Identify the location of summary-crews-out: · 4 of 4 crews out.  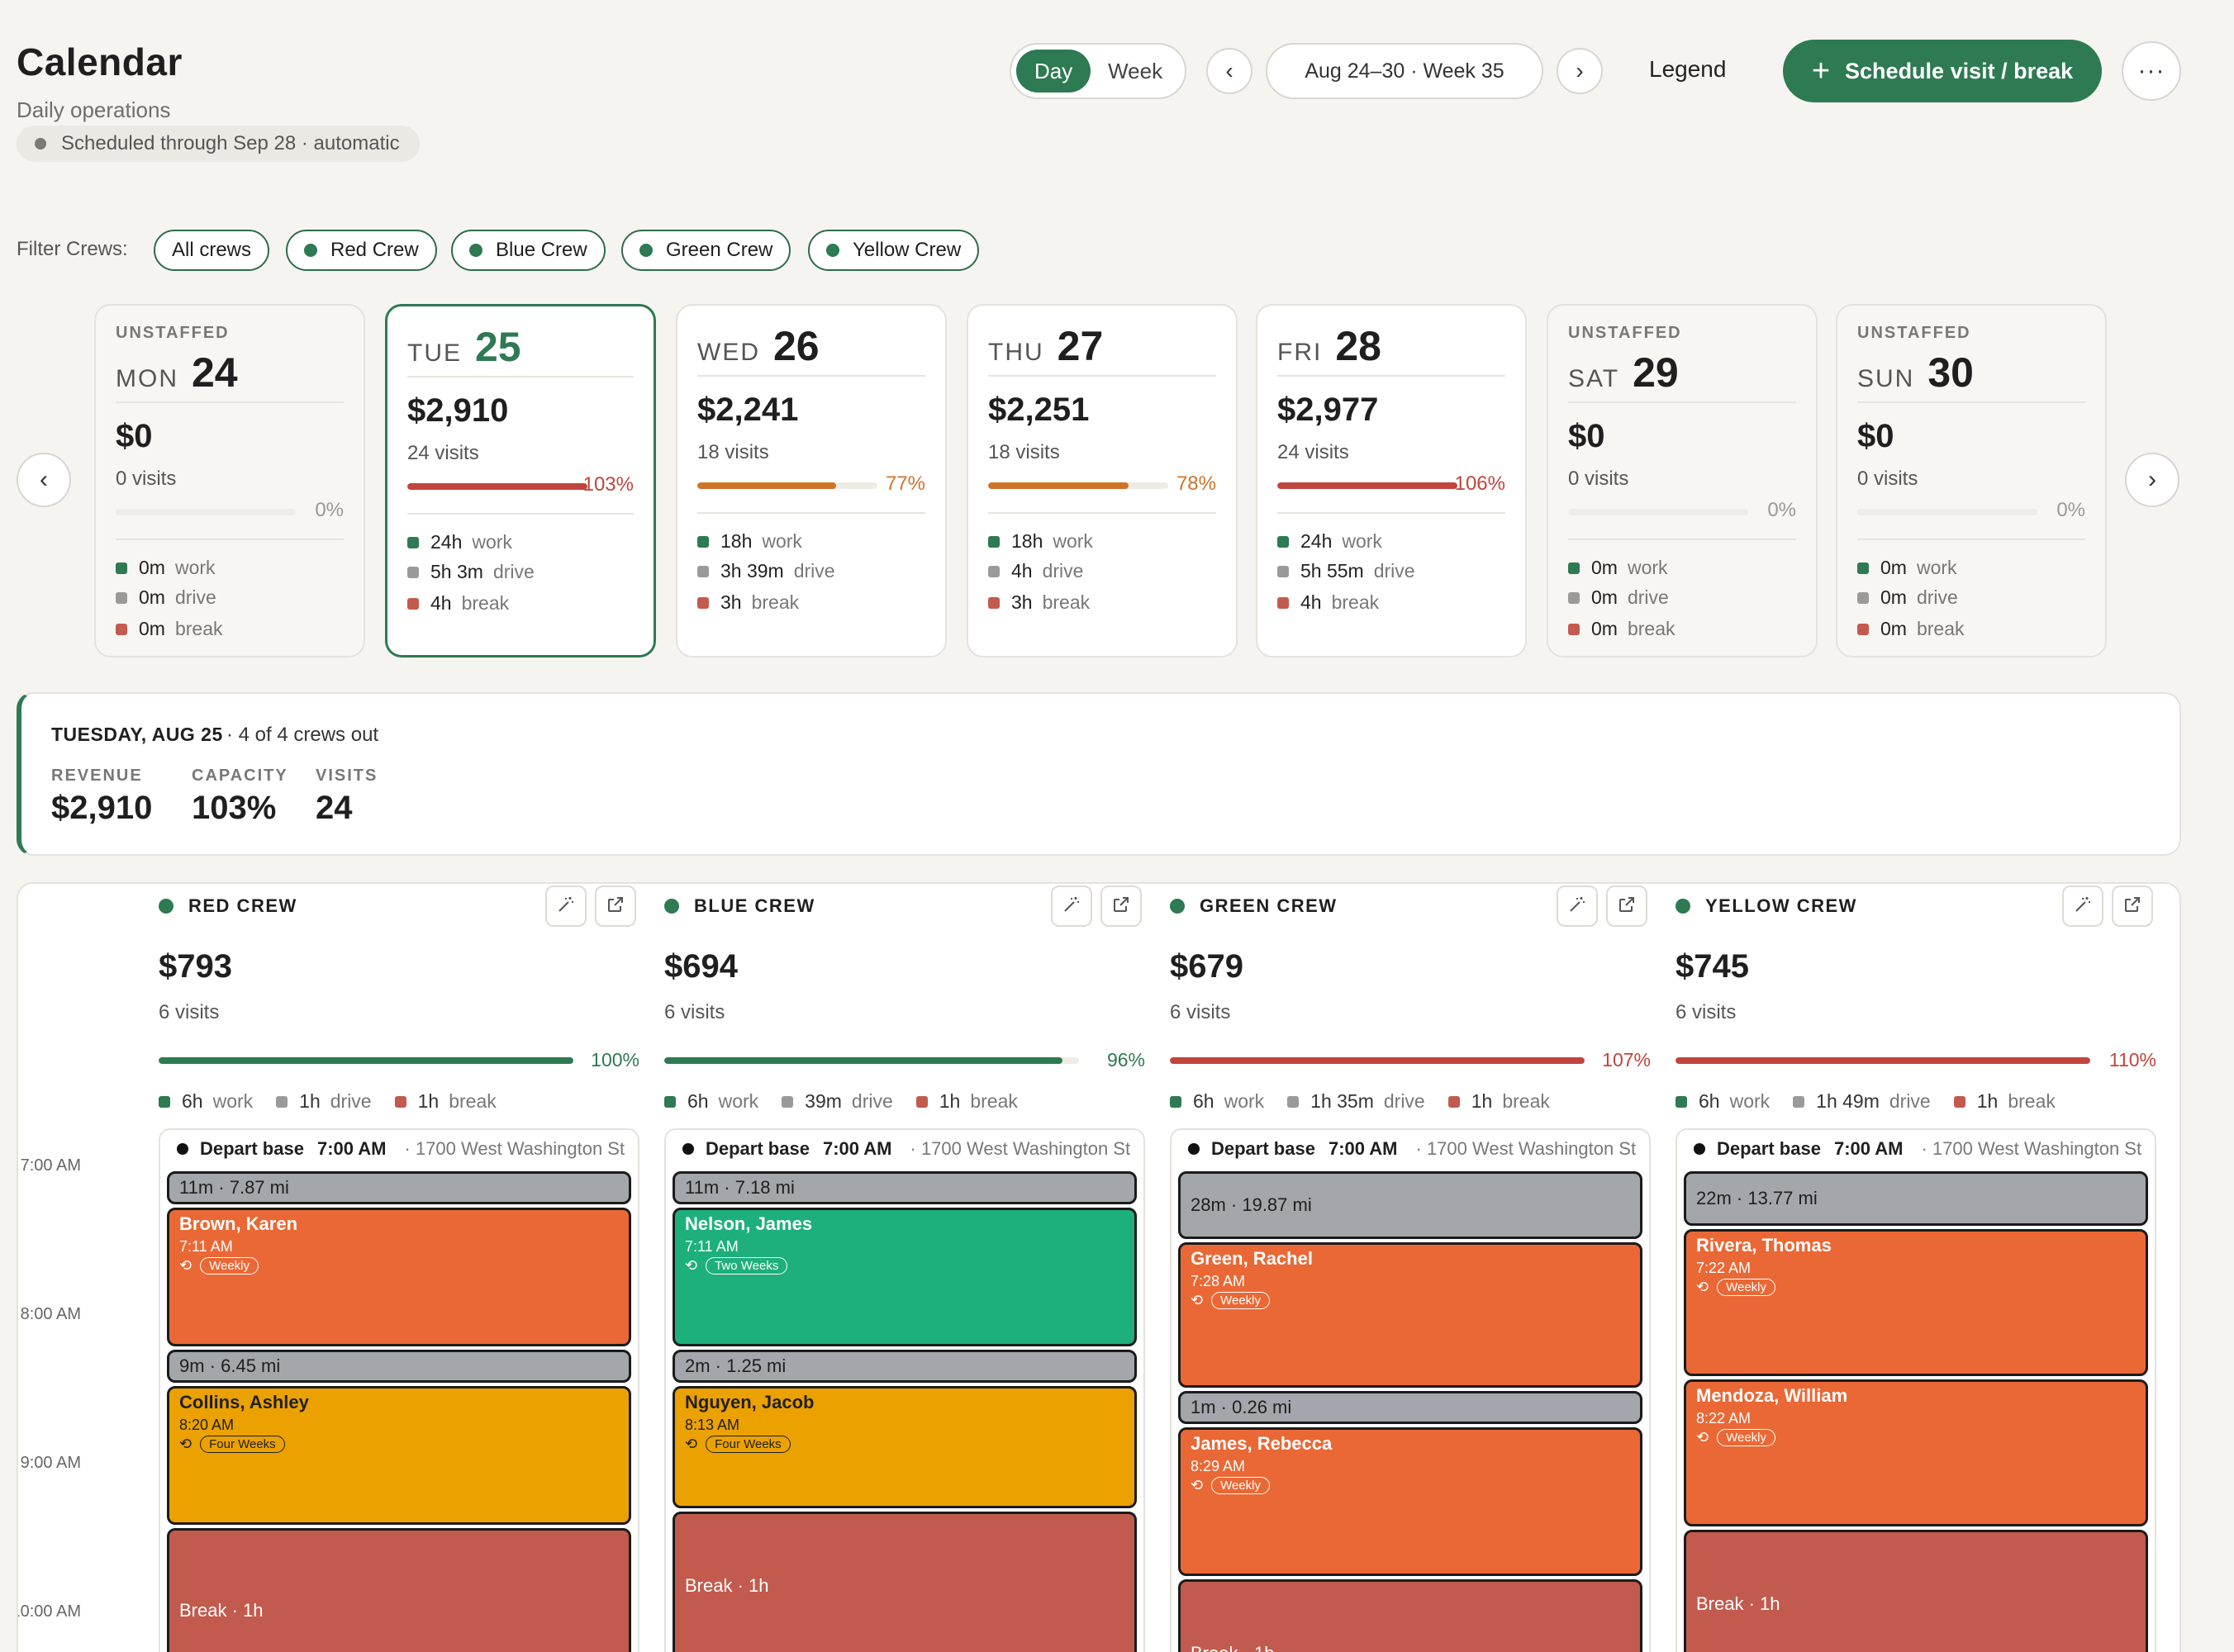
(302, 735).